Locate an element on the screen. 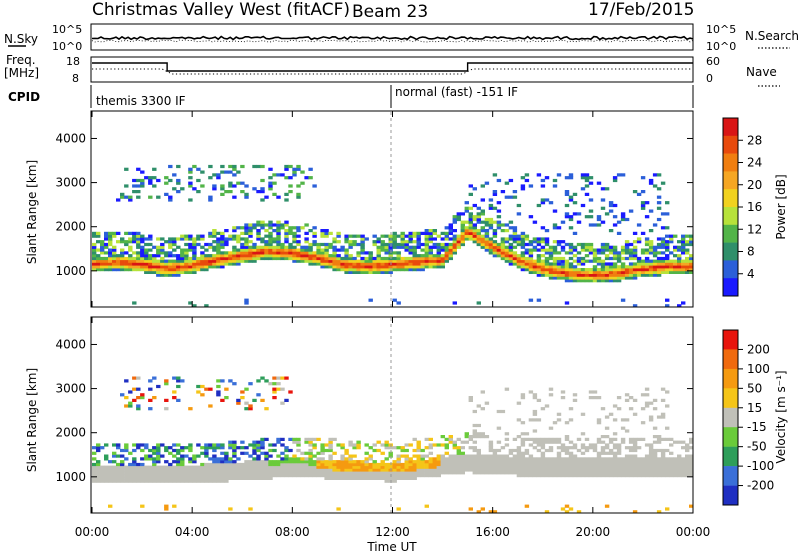  colorbar-tick-label: 24 is located at coordinates (754, 163).